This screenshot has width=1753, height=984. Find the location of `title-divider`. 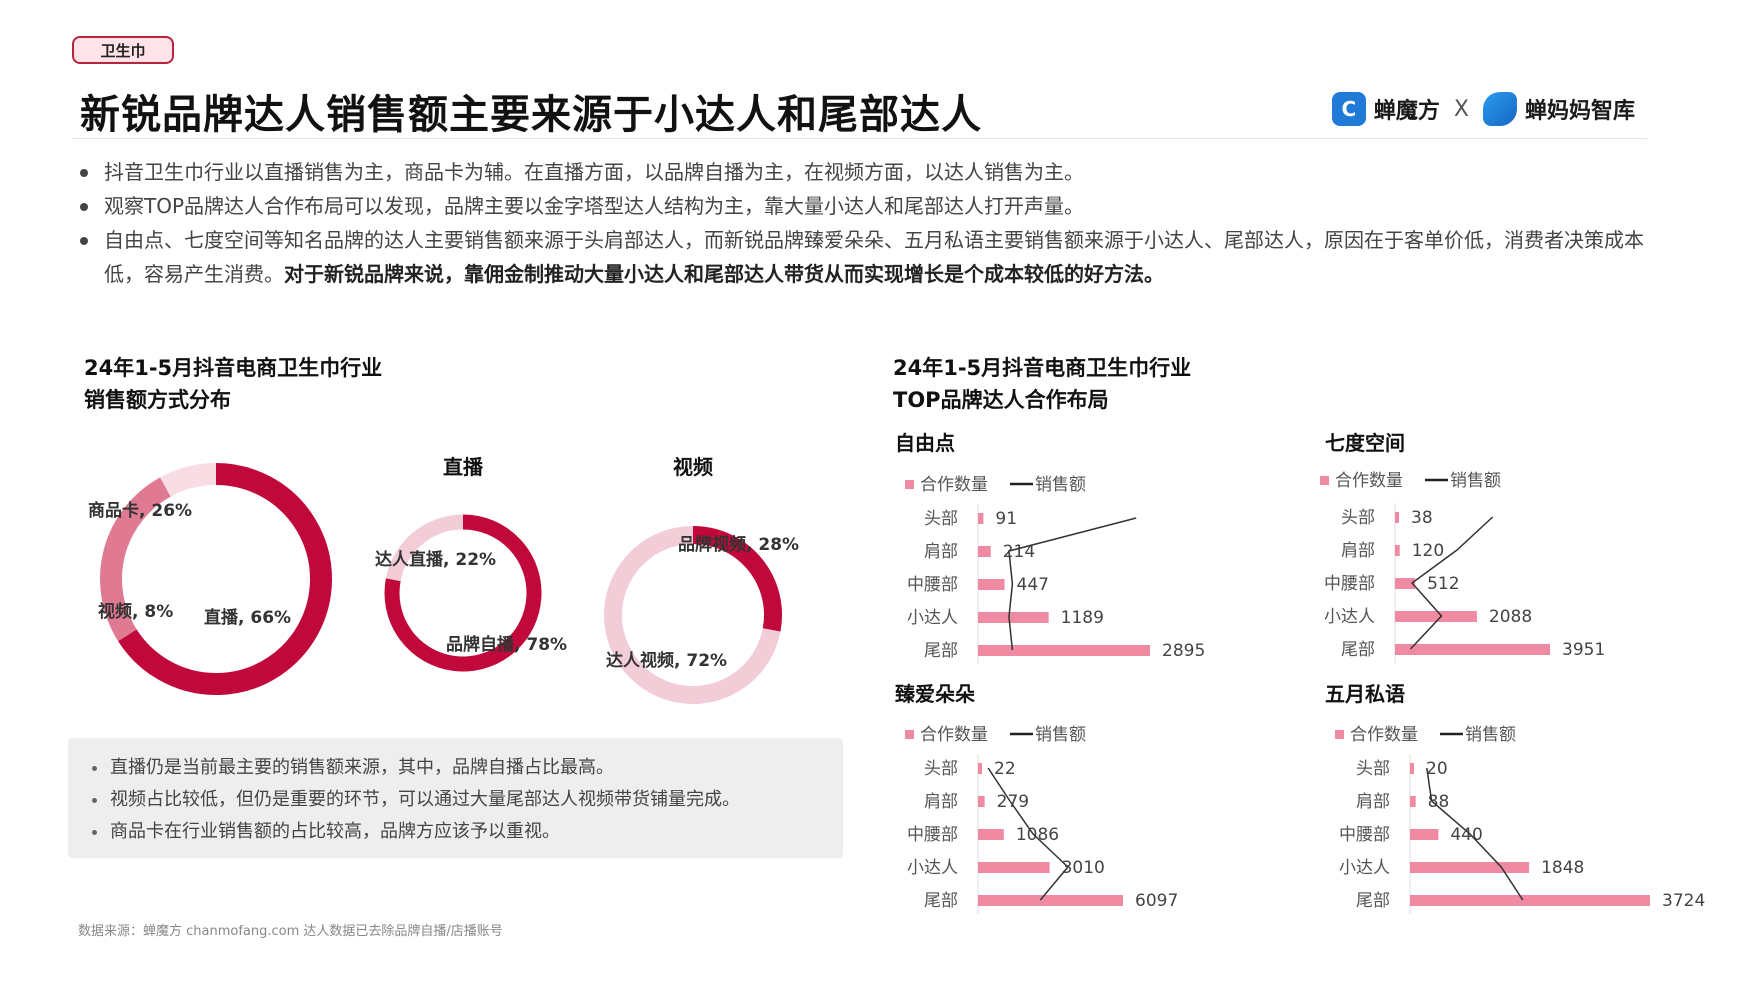

title-divider is located at coordinates (859, 138).